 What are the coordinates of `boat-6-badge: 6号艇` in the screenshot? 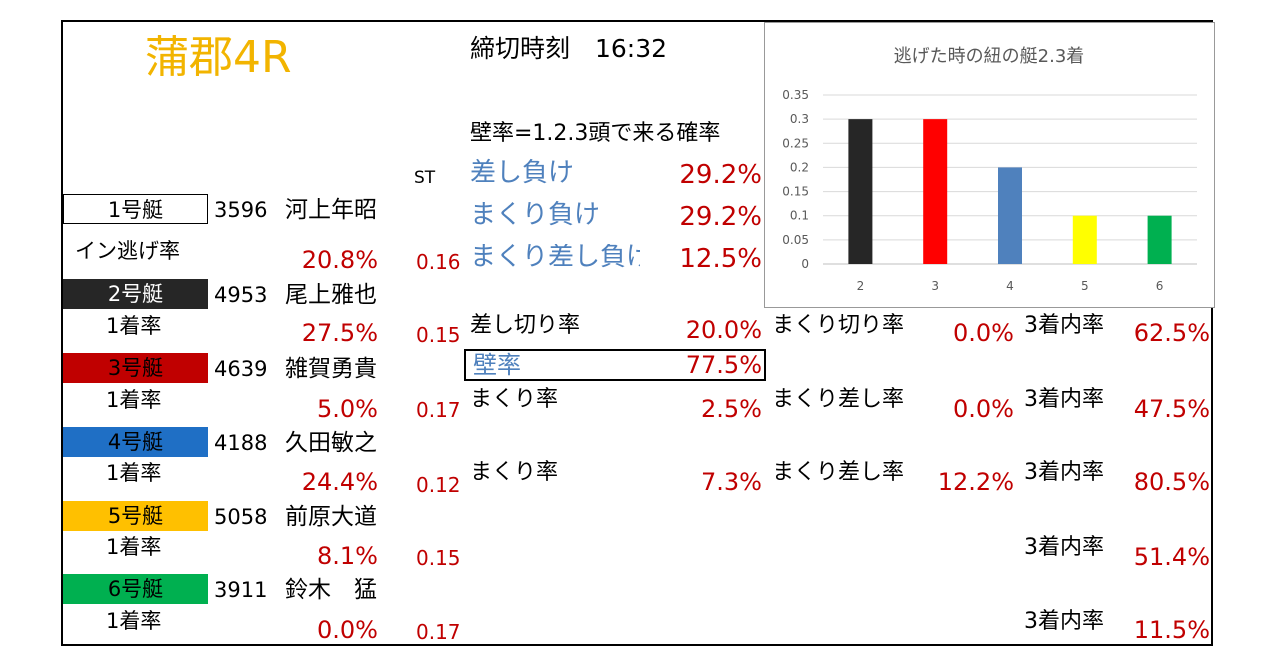 It's located at (135, 589).